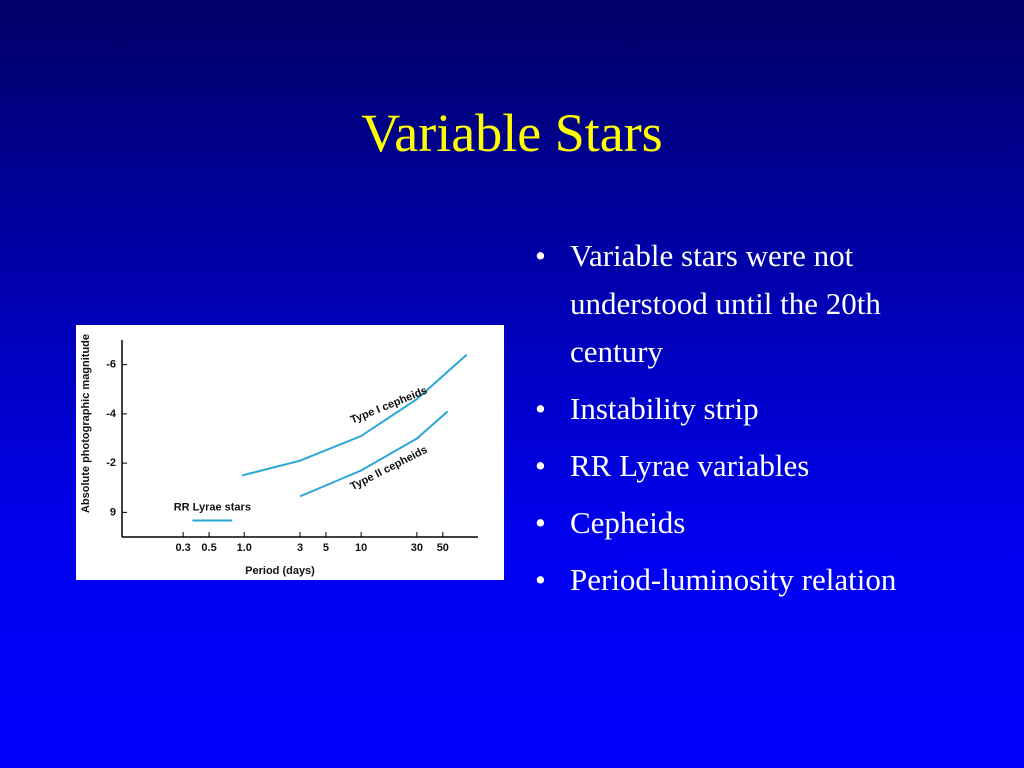 The width and height of the screenshot is (1024, 768). Describe the element at coordinates (512, 133) in the screenshot. I see `slide-title: Variable Stars` at that location.